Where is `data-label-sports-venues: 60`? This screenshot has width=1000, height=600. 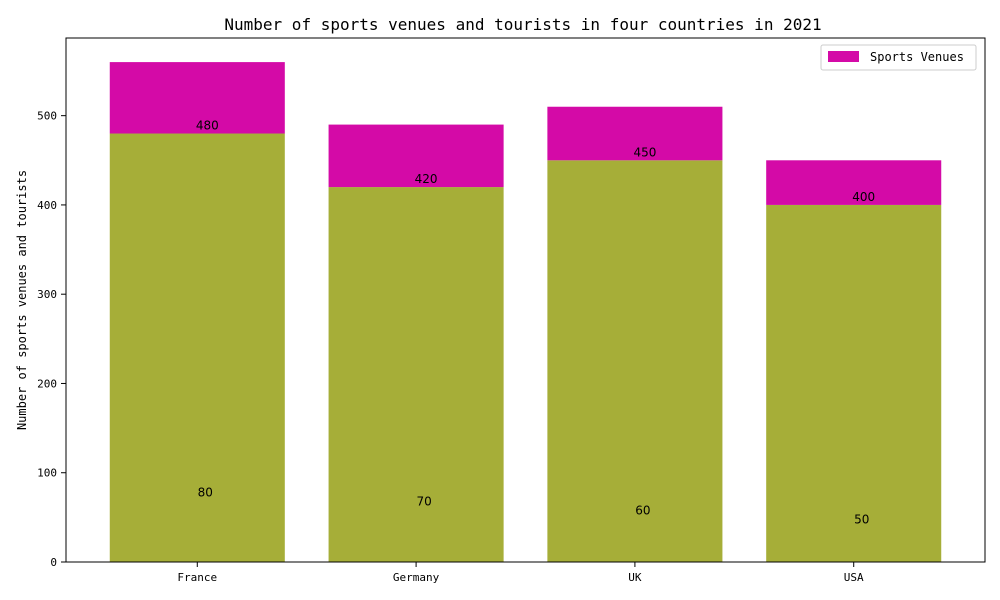 data-label-sports-venues: 60 is located at coordinates (642, 510).